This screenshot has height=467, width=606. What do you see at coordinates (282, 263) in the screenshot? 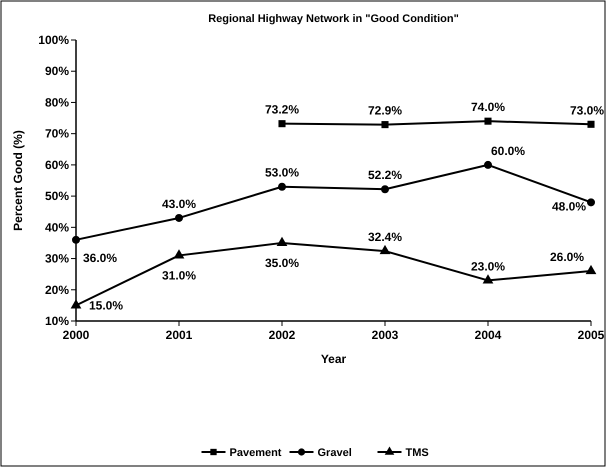
I see `data-label: 35.0%` at bounding box center [282, 263].